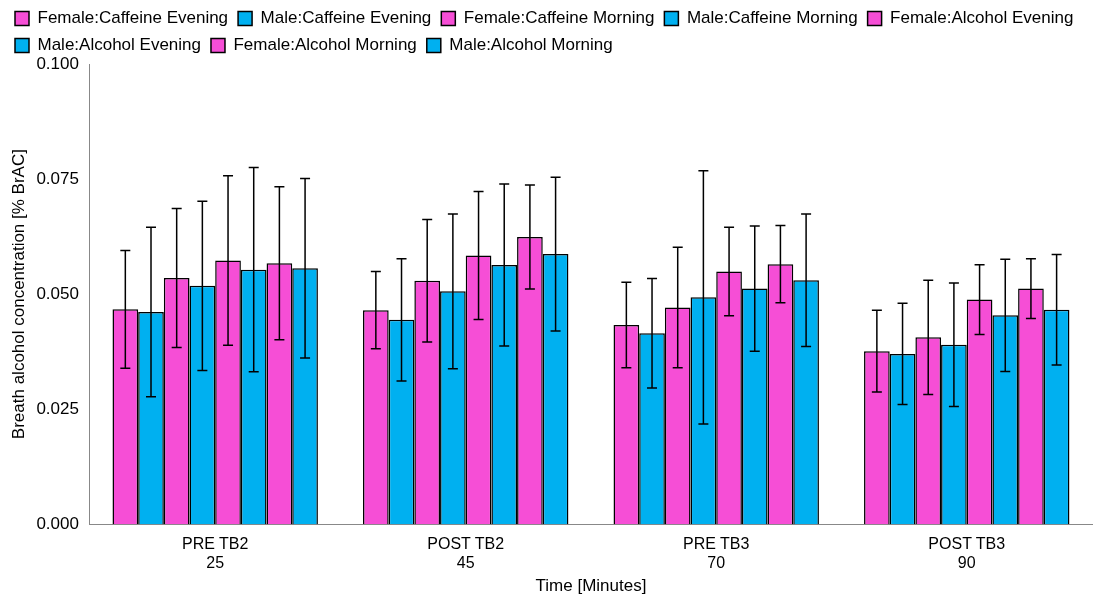 The image size is (1102, 597). What do you see at coordinates (119, 45) in the screenshot?
I see `legend-label: Male:Alcohol Evening` at bounding box center [119, 45].